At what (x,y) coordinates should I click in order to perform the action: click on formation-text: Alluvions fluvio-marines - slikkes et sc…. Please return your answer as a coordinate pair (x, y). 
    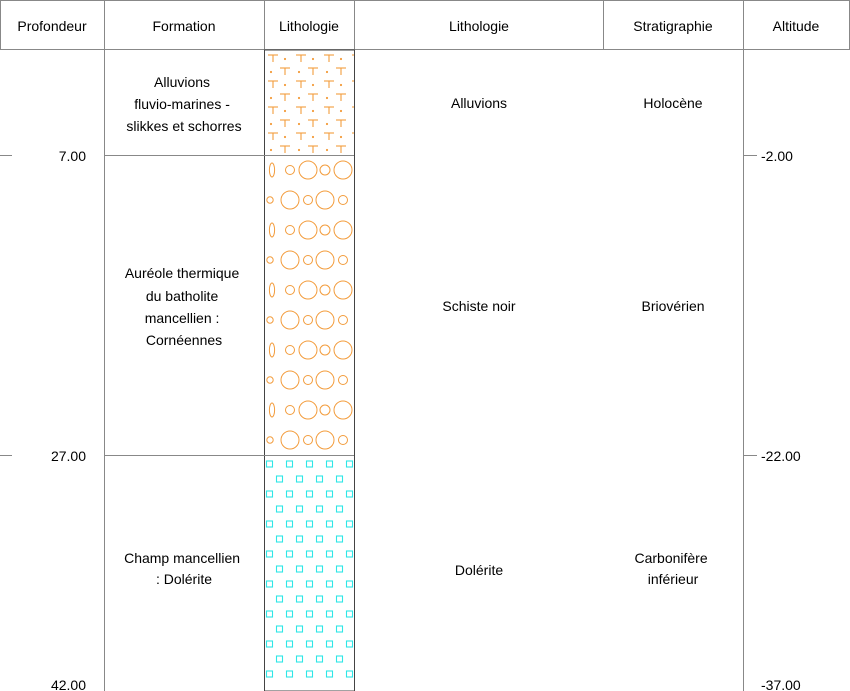
    Looking at the image, I should click on (183, 104).